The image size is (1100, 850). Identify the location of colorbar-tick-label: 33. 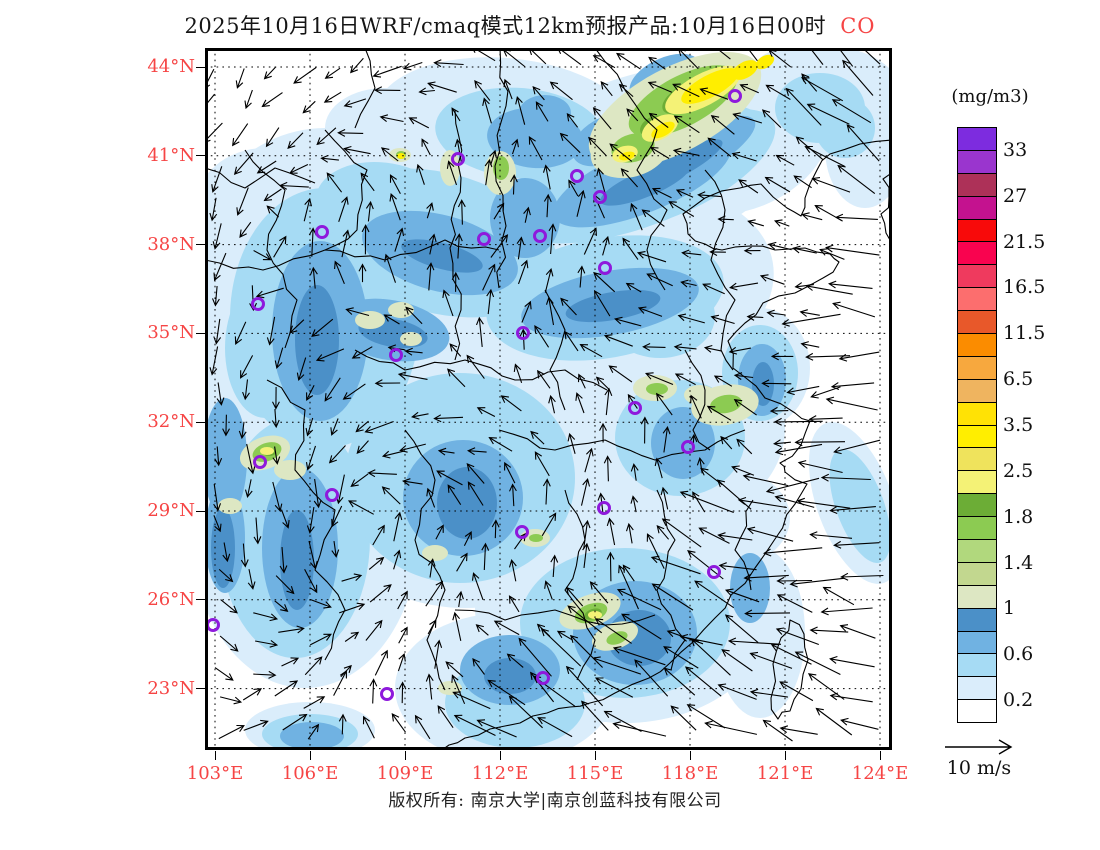
(1015, 149).